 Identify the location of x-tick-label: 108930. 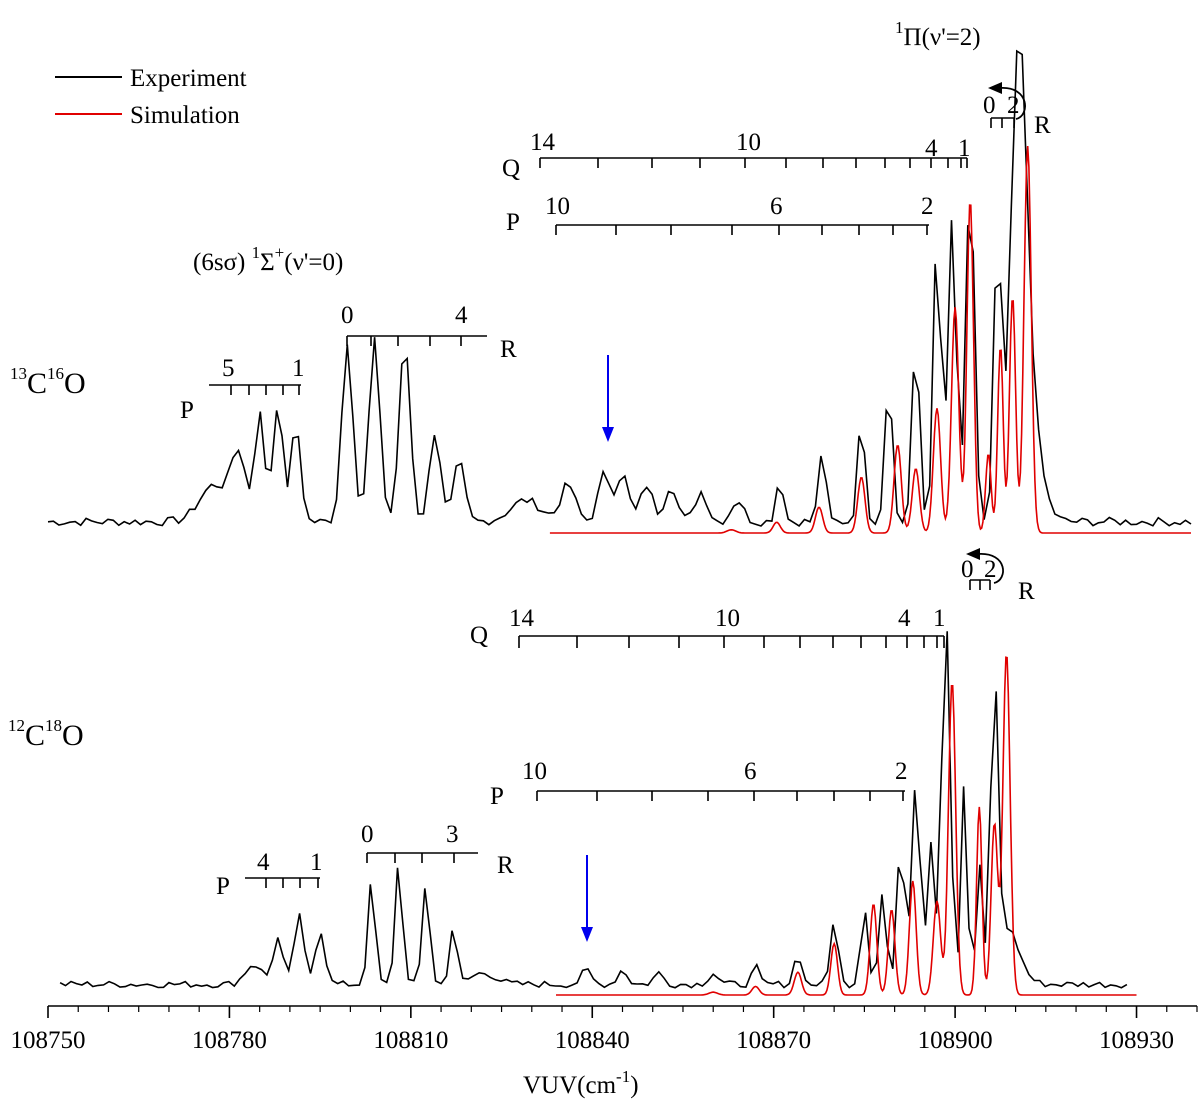
(1136, 1040).